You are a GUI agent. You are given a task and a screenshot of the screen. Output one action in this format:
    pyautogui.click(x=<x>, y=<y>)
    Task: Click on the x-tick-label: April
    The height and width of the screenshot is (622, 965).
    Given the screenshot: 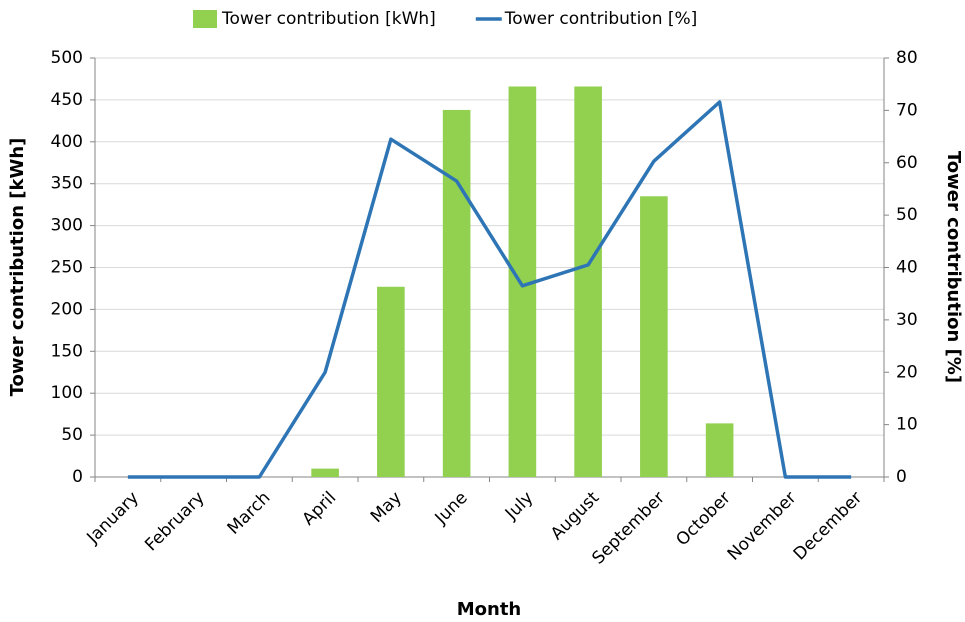 What is the action you would take?
    pyautogui.click(x=320, y=509)
    